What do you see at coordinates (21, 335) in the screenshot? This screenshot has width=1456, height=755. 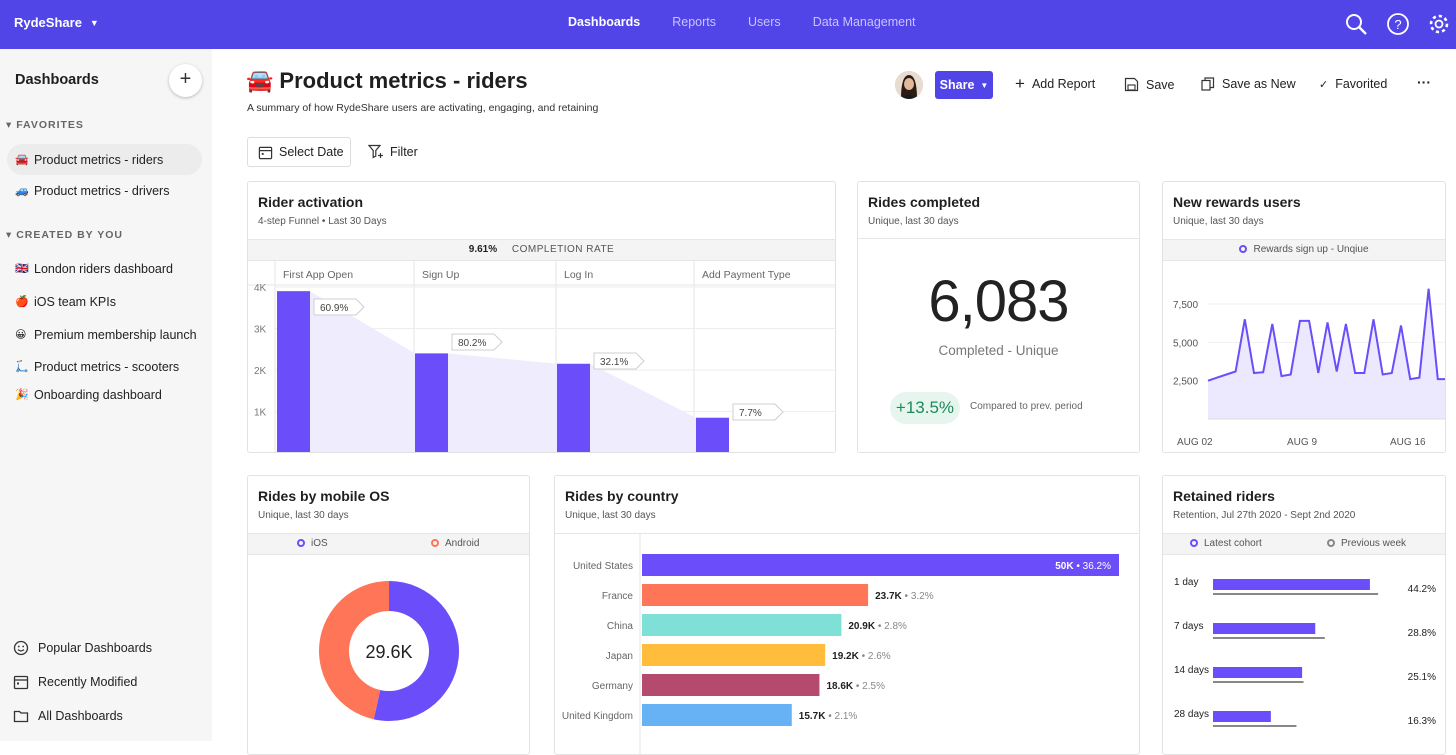 I see `smiley-icon: 😀` at bounding box center [21, 335].